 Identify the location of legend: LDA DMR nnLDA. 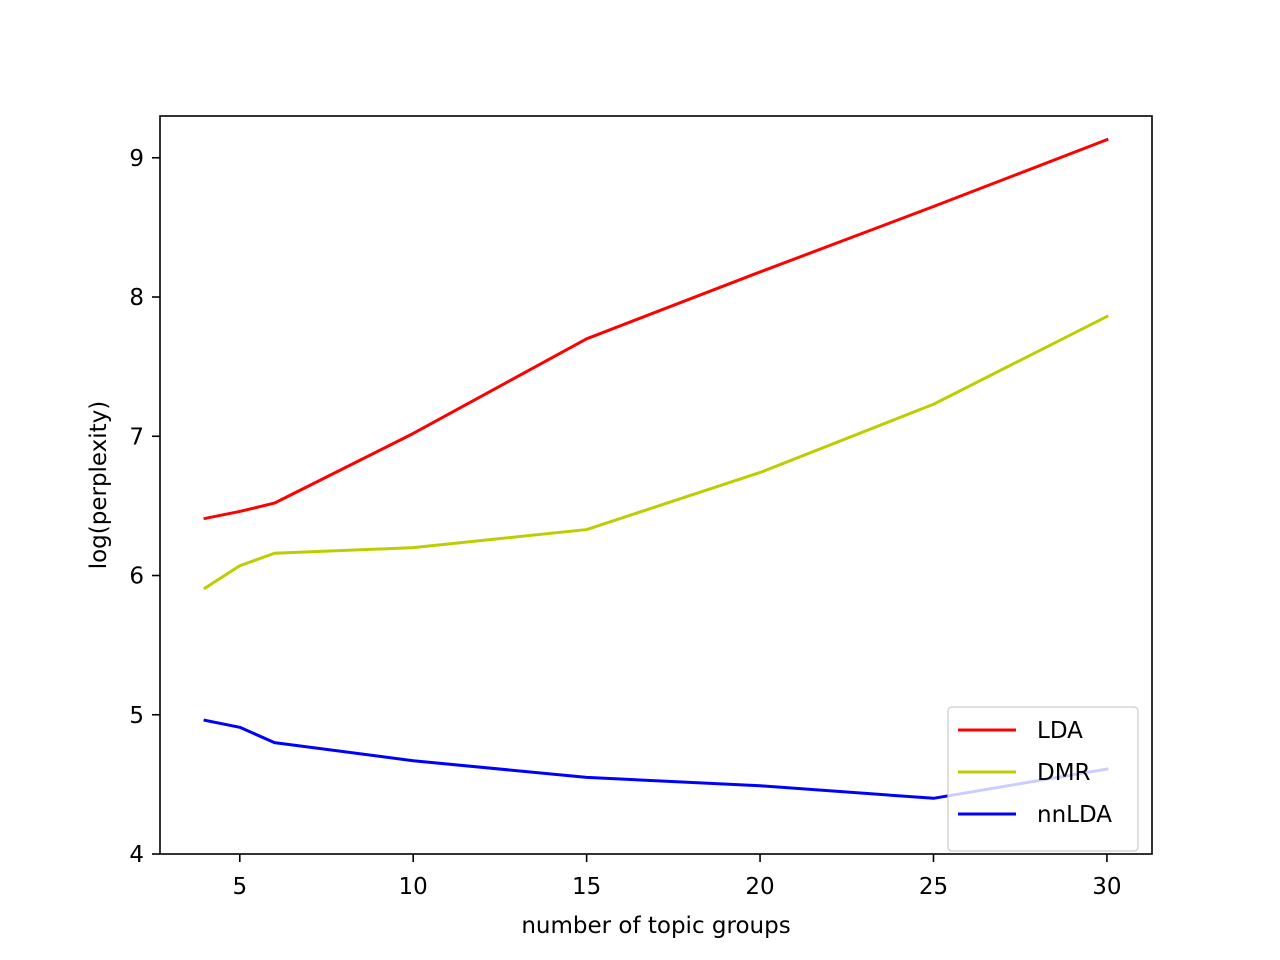
(1043, 779).